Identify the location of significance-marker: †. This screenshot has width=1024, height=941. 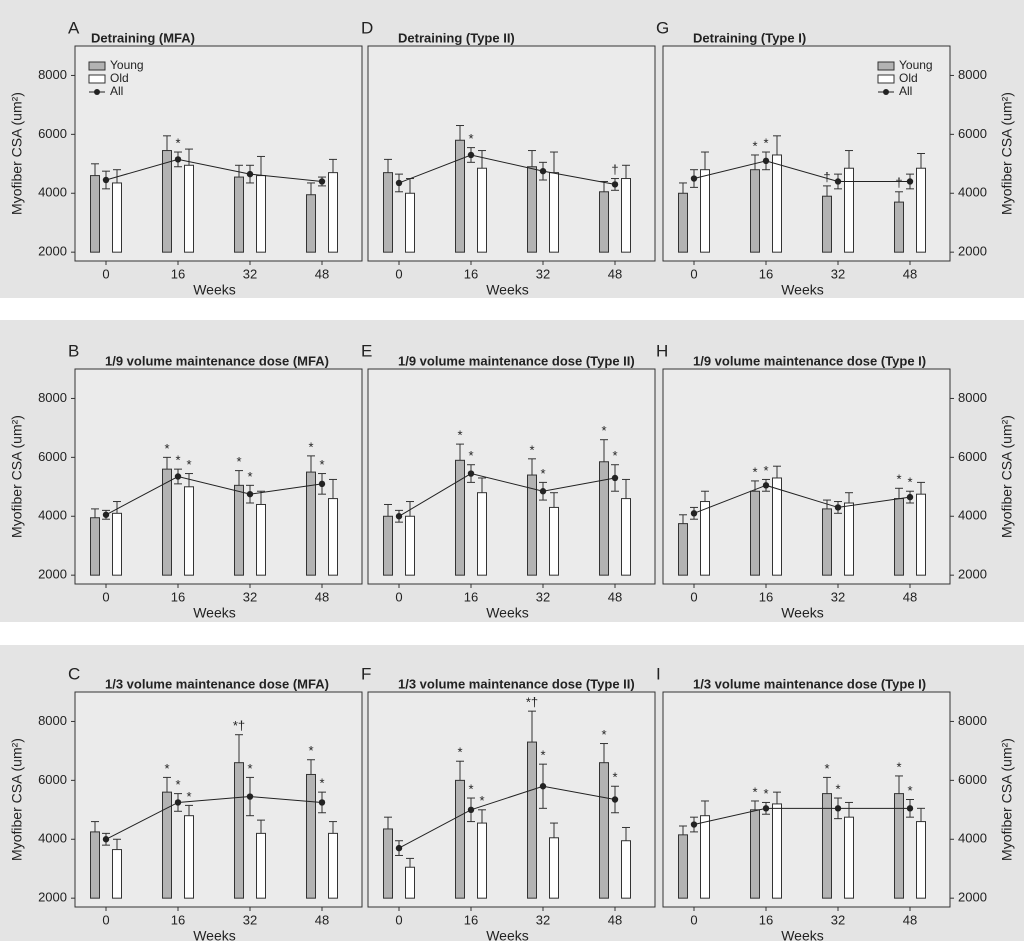
(826, 176).